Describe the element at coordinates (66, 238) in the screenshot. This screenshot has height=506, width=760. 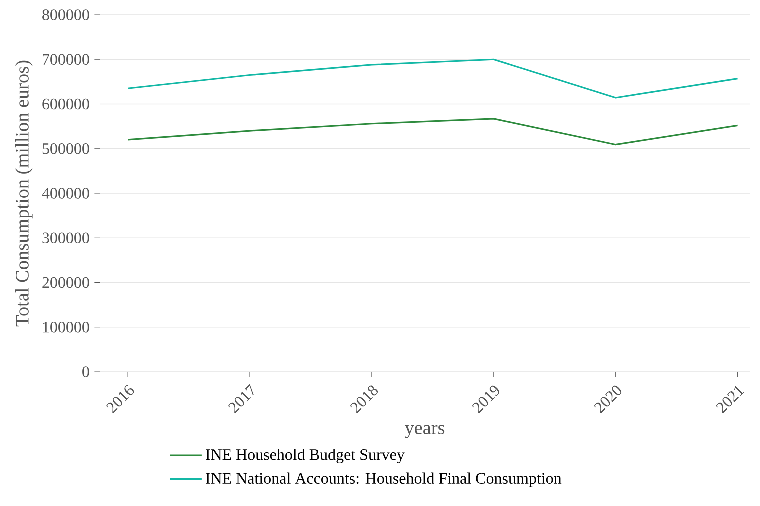
I see `y-tick-label: 300000` at that location.